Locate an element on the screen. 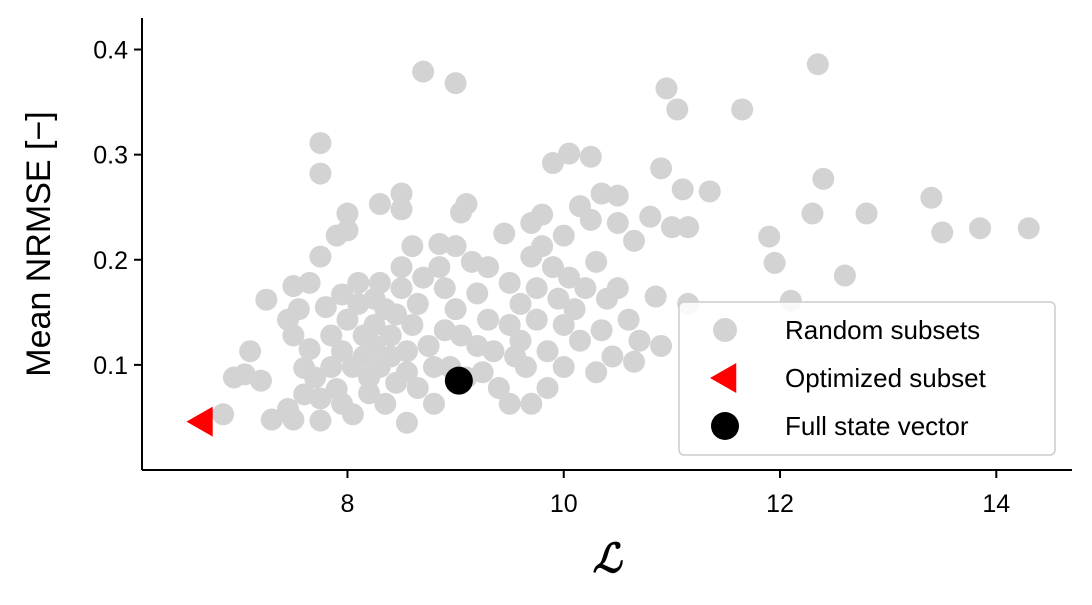  y-axis-label: Mean NRMSE [−] is located at coordinates (39, 243).